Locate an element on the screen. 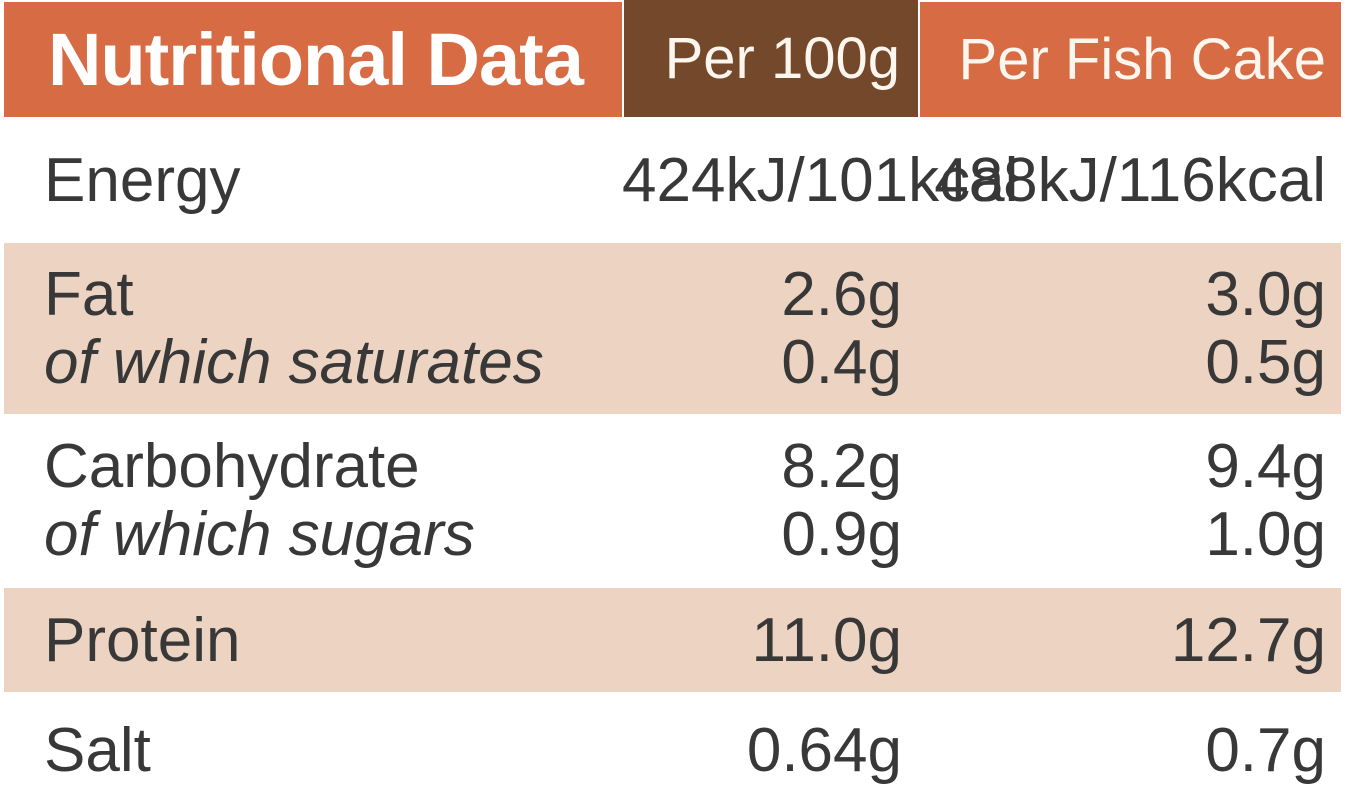  nutrient-label: Fat is located at coordinates (89, 294).